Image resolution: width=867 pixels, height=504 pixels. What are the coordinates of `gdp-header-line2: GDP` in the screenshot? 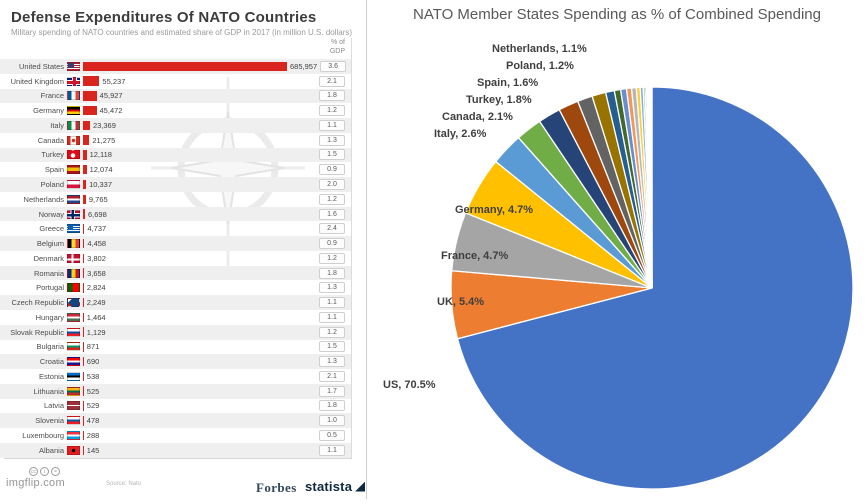 It's located at (312, 51).